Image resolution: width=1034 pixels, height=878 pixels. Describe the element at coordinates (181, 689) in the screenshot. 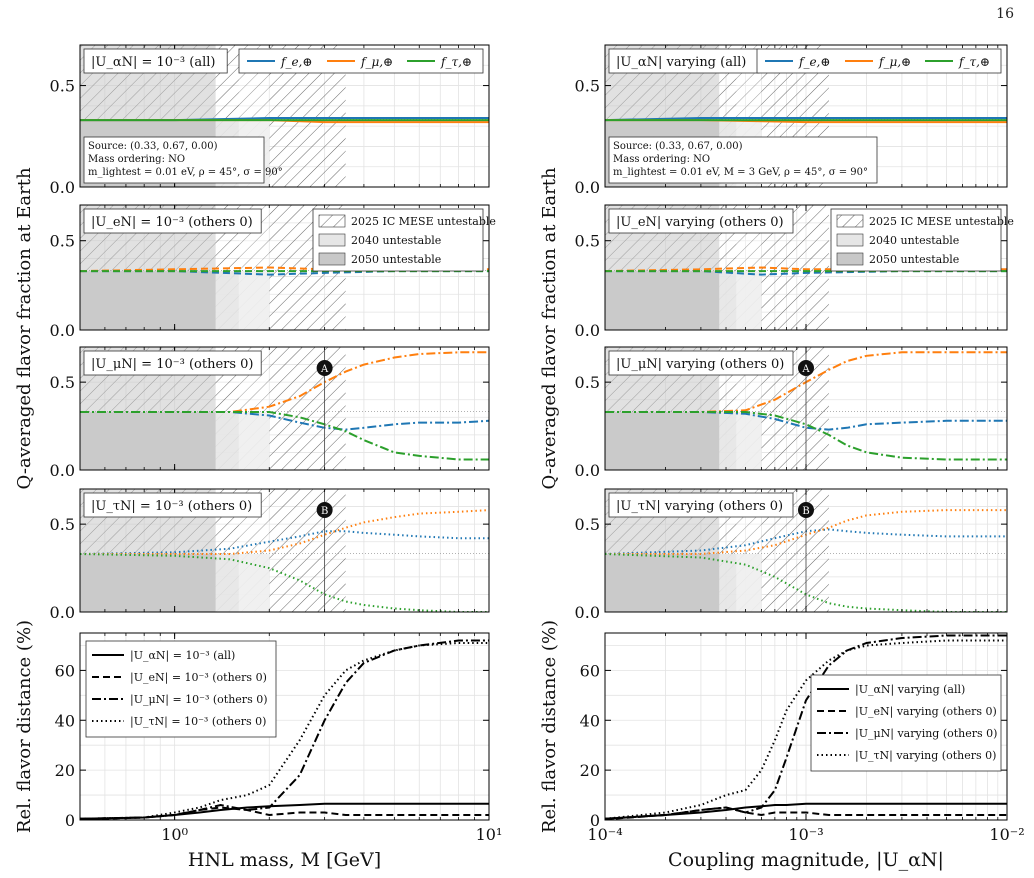

I see `distance-legend` at that location.